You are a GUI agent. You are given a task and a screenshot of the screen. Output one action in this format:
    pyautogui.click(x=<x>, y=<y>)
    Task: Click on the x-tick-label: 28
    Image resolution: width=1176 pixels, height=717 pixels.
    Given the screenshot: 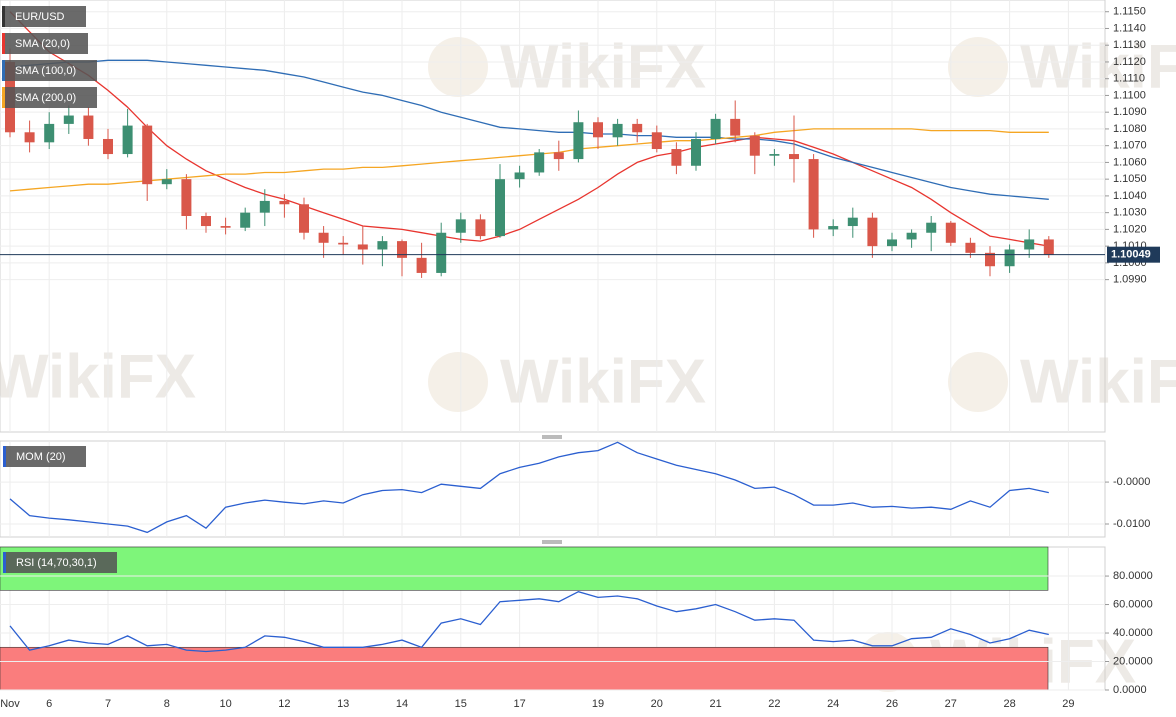 What is the action you would take?
    pyautogui.click(x=1009, y=704)
    